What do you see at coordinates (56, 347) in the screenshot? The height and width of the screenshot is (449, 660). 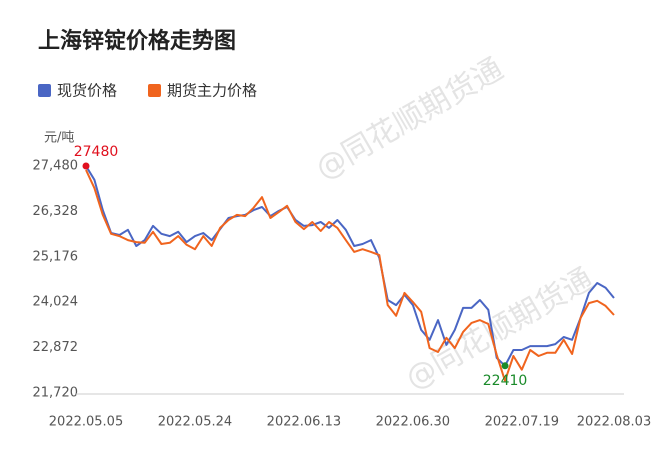 I see `y-tick-label: 22,872` at bounding box center [56, 347].